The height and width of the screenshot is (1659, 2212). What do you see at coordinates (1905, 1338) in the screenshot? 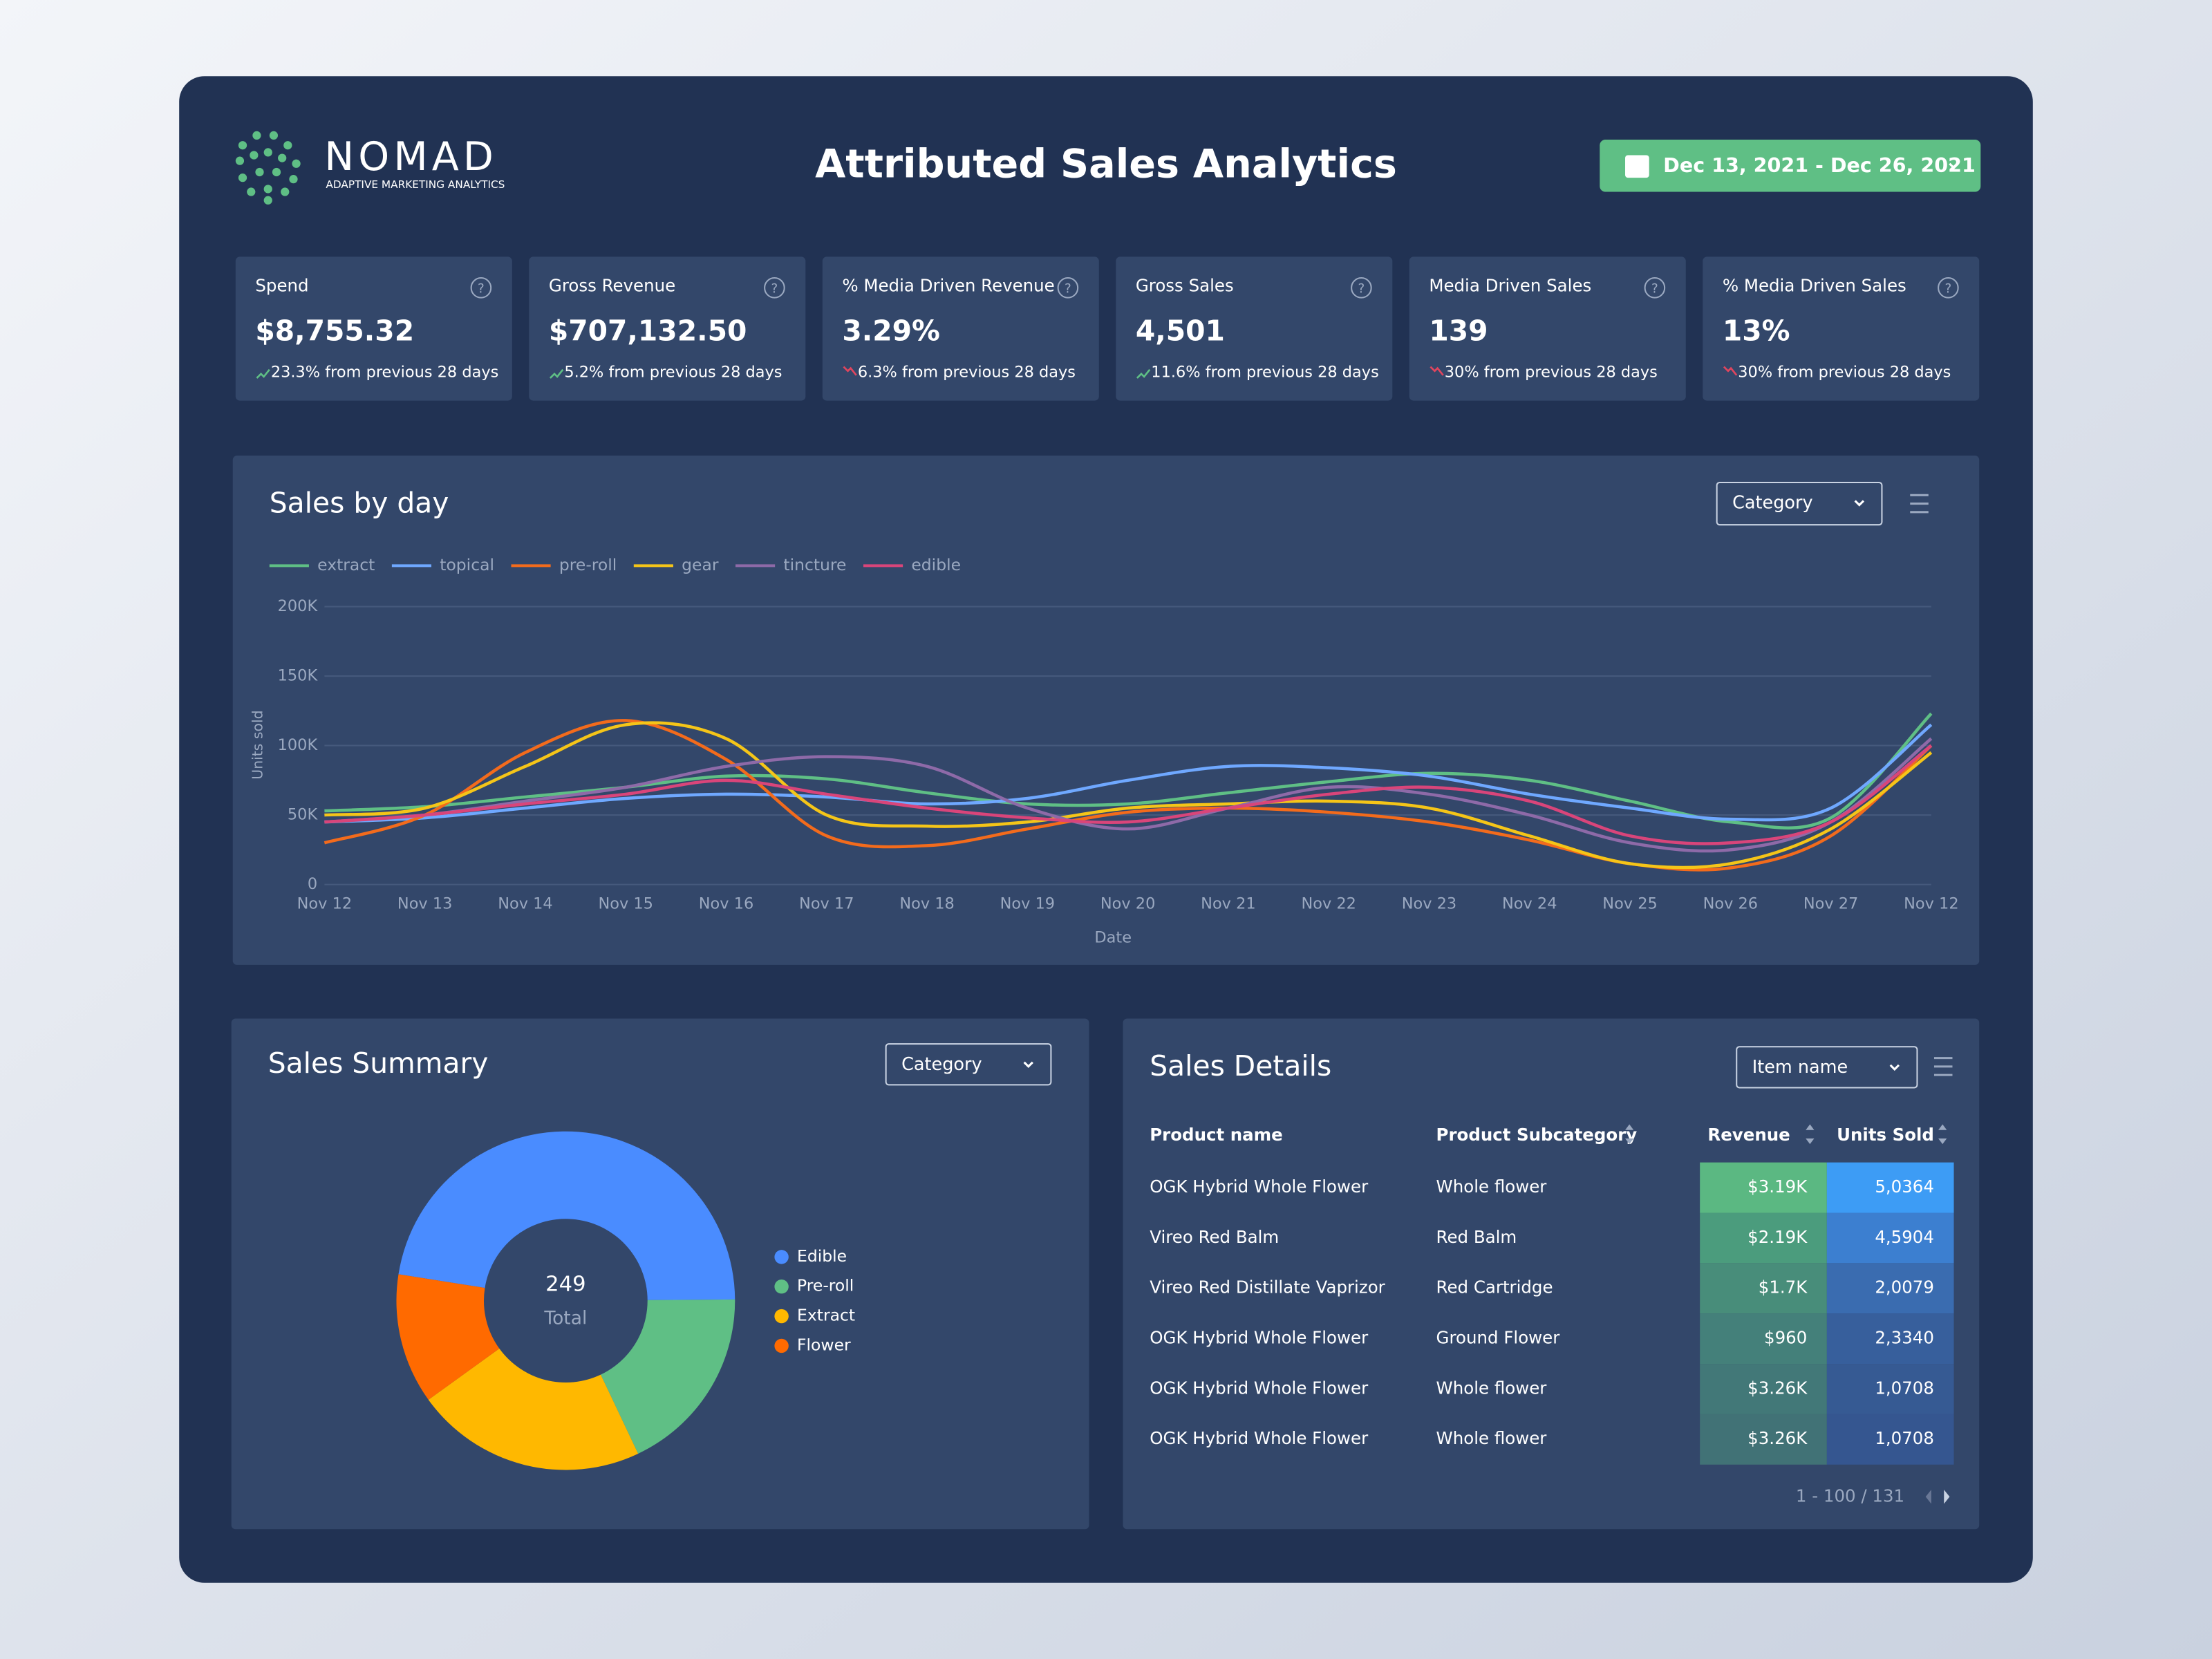
I see `cell-text: 2,3340` at bounding box center [1905, 1338].